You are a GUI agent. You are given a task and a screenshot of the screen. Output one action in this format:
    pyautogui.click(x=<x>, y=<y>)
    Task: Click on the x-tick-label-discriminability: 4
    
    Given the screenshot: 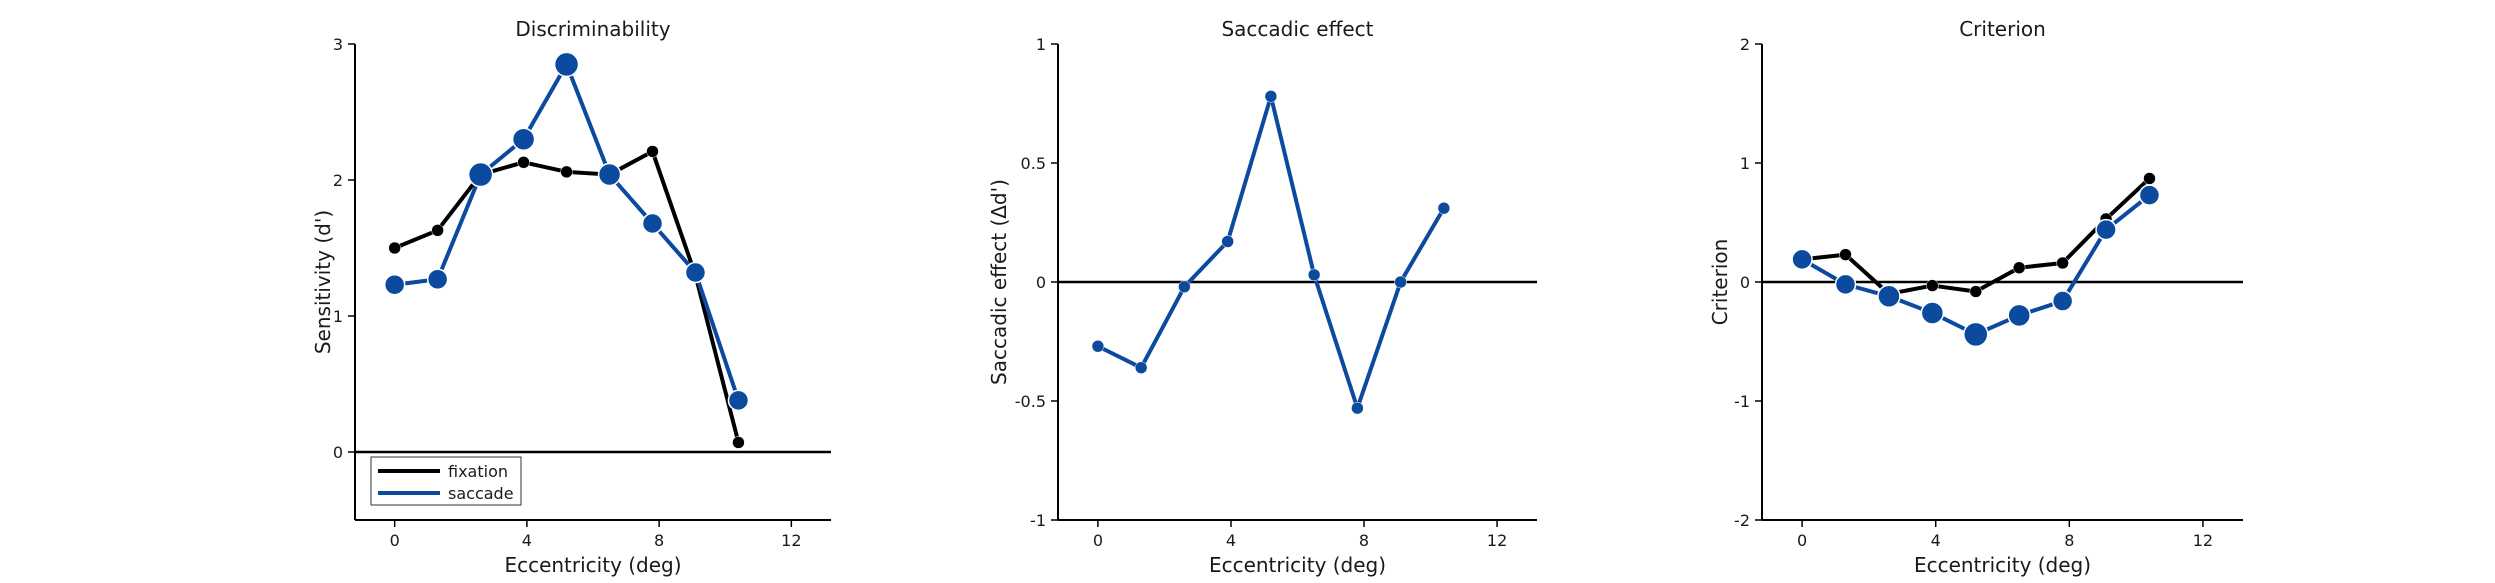 What is the action you would take?
    pyautogui.click(x=527, y=540)
    